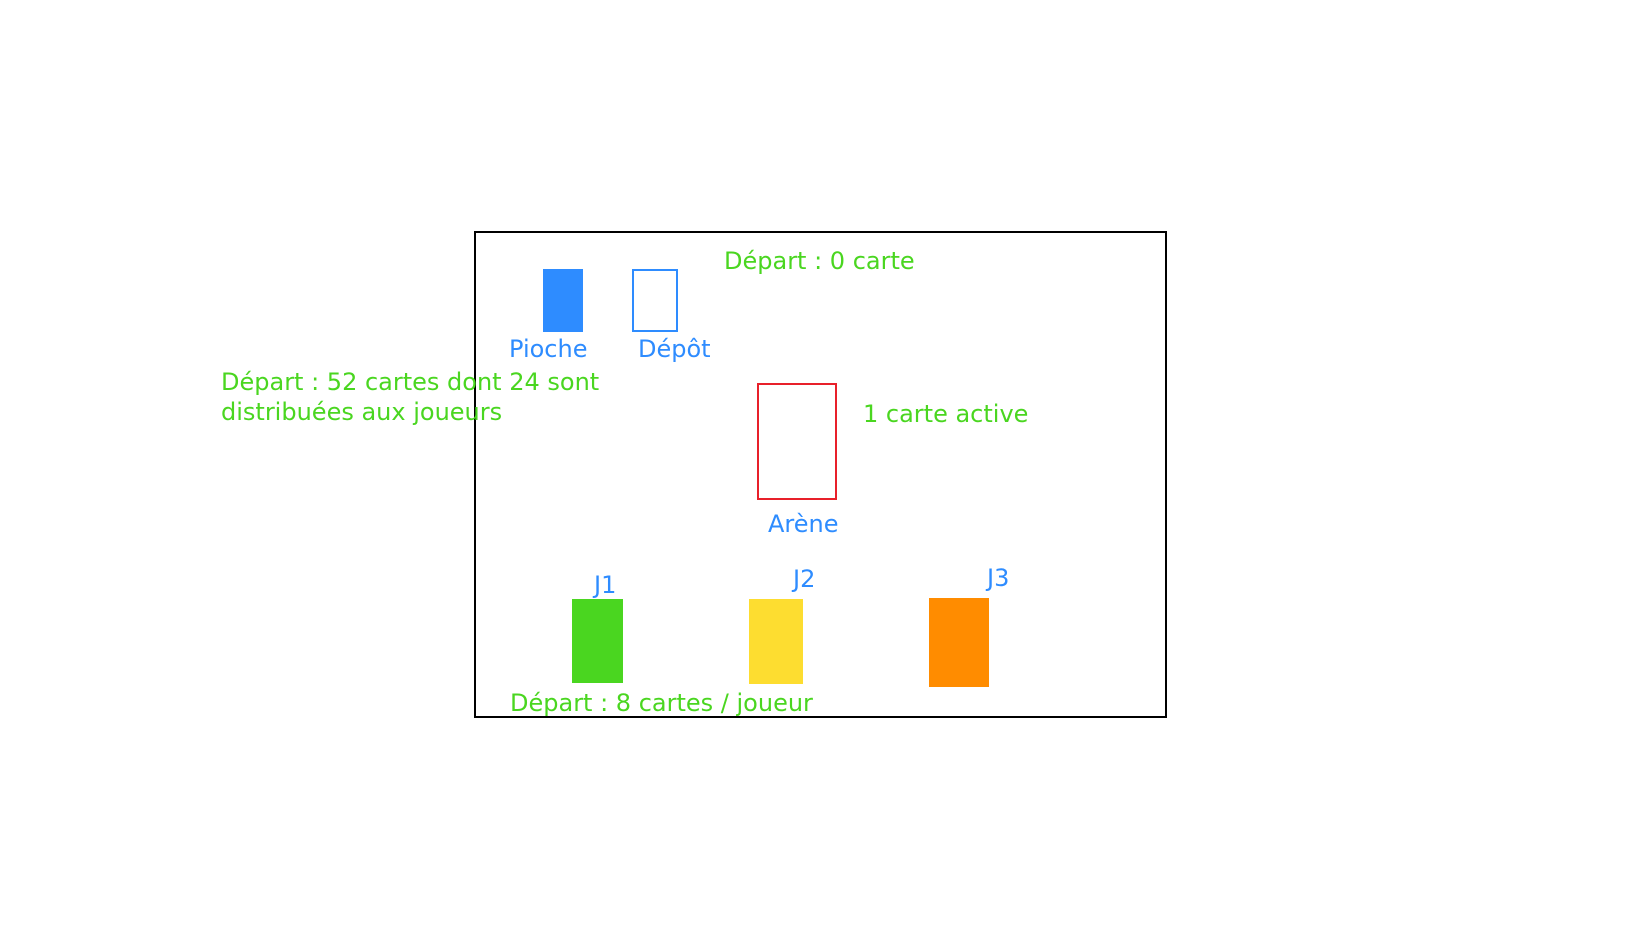 The height and width of the screenshot is (927, 1648). I want to click on depot-card, so click(655, 300).